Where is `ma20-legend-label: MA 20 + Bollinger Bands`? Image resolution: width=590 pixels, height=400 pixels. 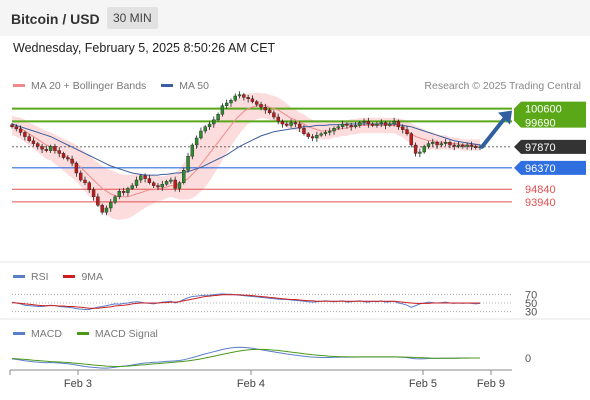 ma20-legend-label: MA 20 + Bollinger Bands is located at coordinates (89, 86).